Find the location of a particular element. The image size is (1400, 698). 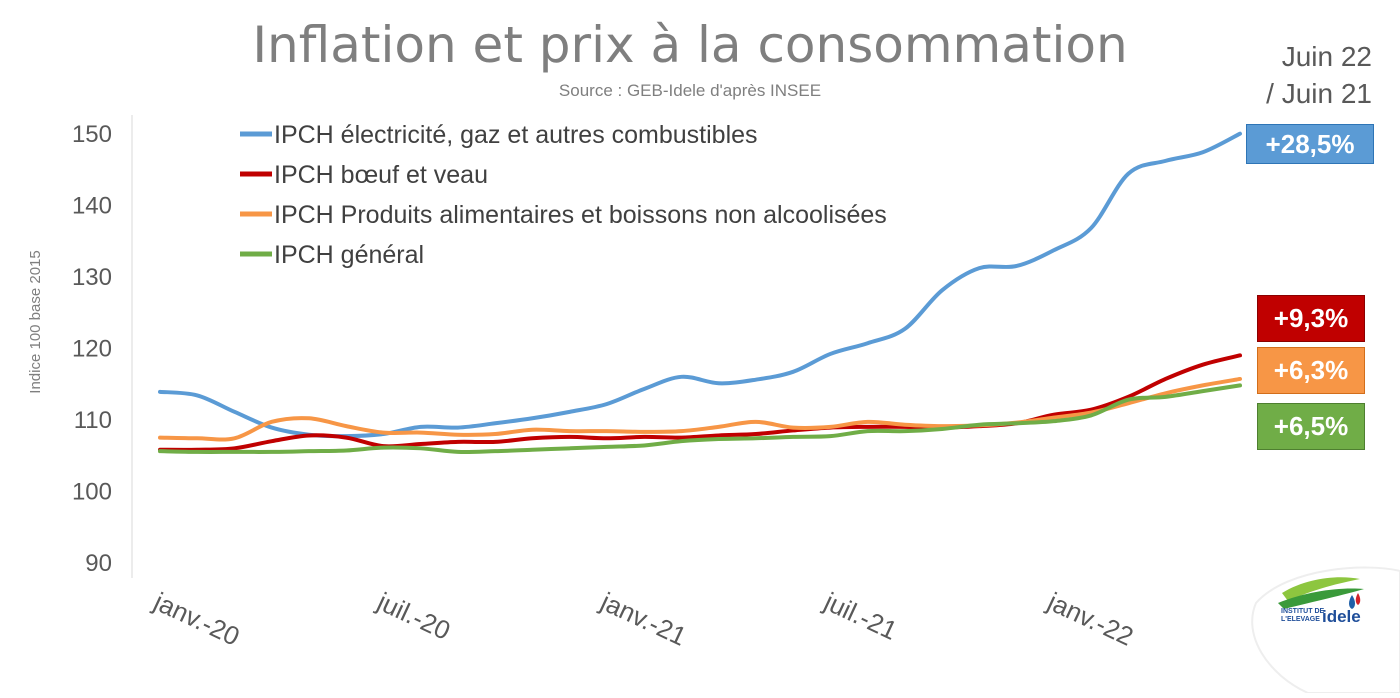

x-tick-label: janv.-22 is located at coordinates (1090, 619).